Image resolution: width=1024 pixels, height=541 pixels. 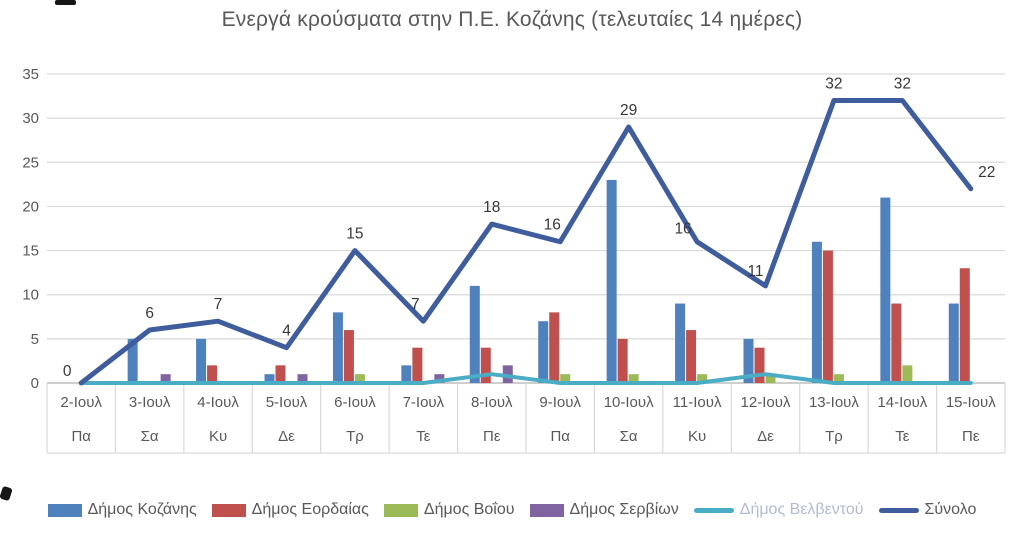 I want to click on data-label-Σύνολο: 22, so click(x=986, y=172).